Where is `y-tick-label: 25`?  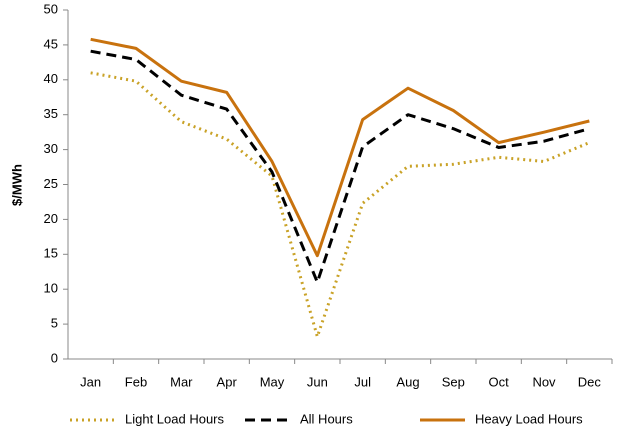 y-tick-label: 25 is located at coordinates (51, 183).